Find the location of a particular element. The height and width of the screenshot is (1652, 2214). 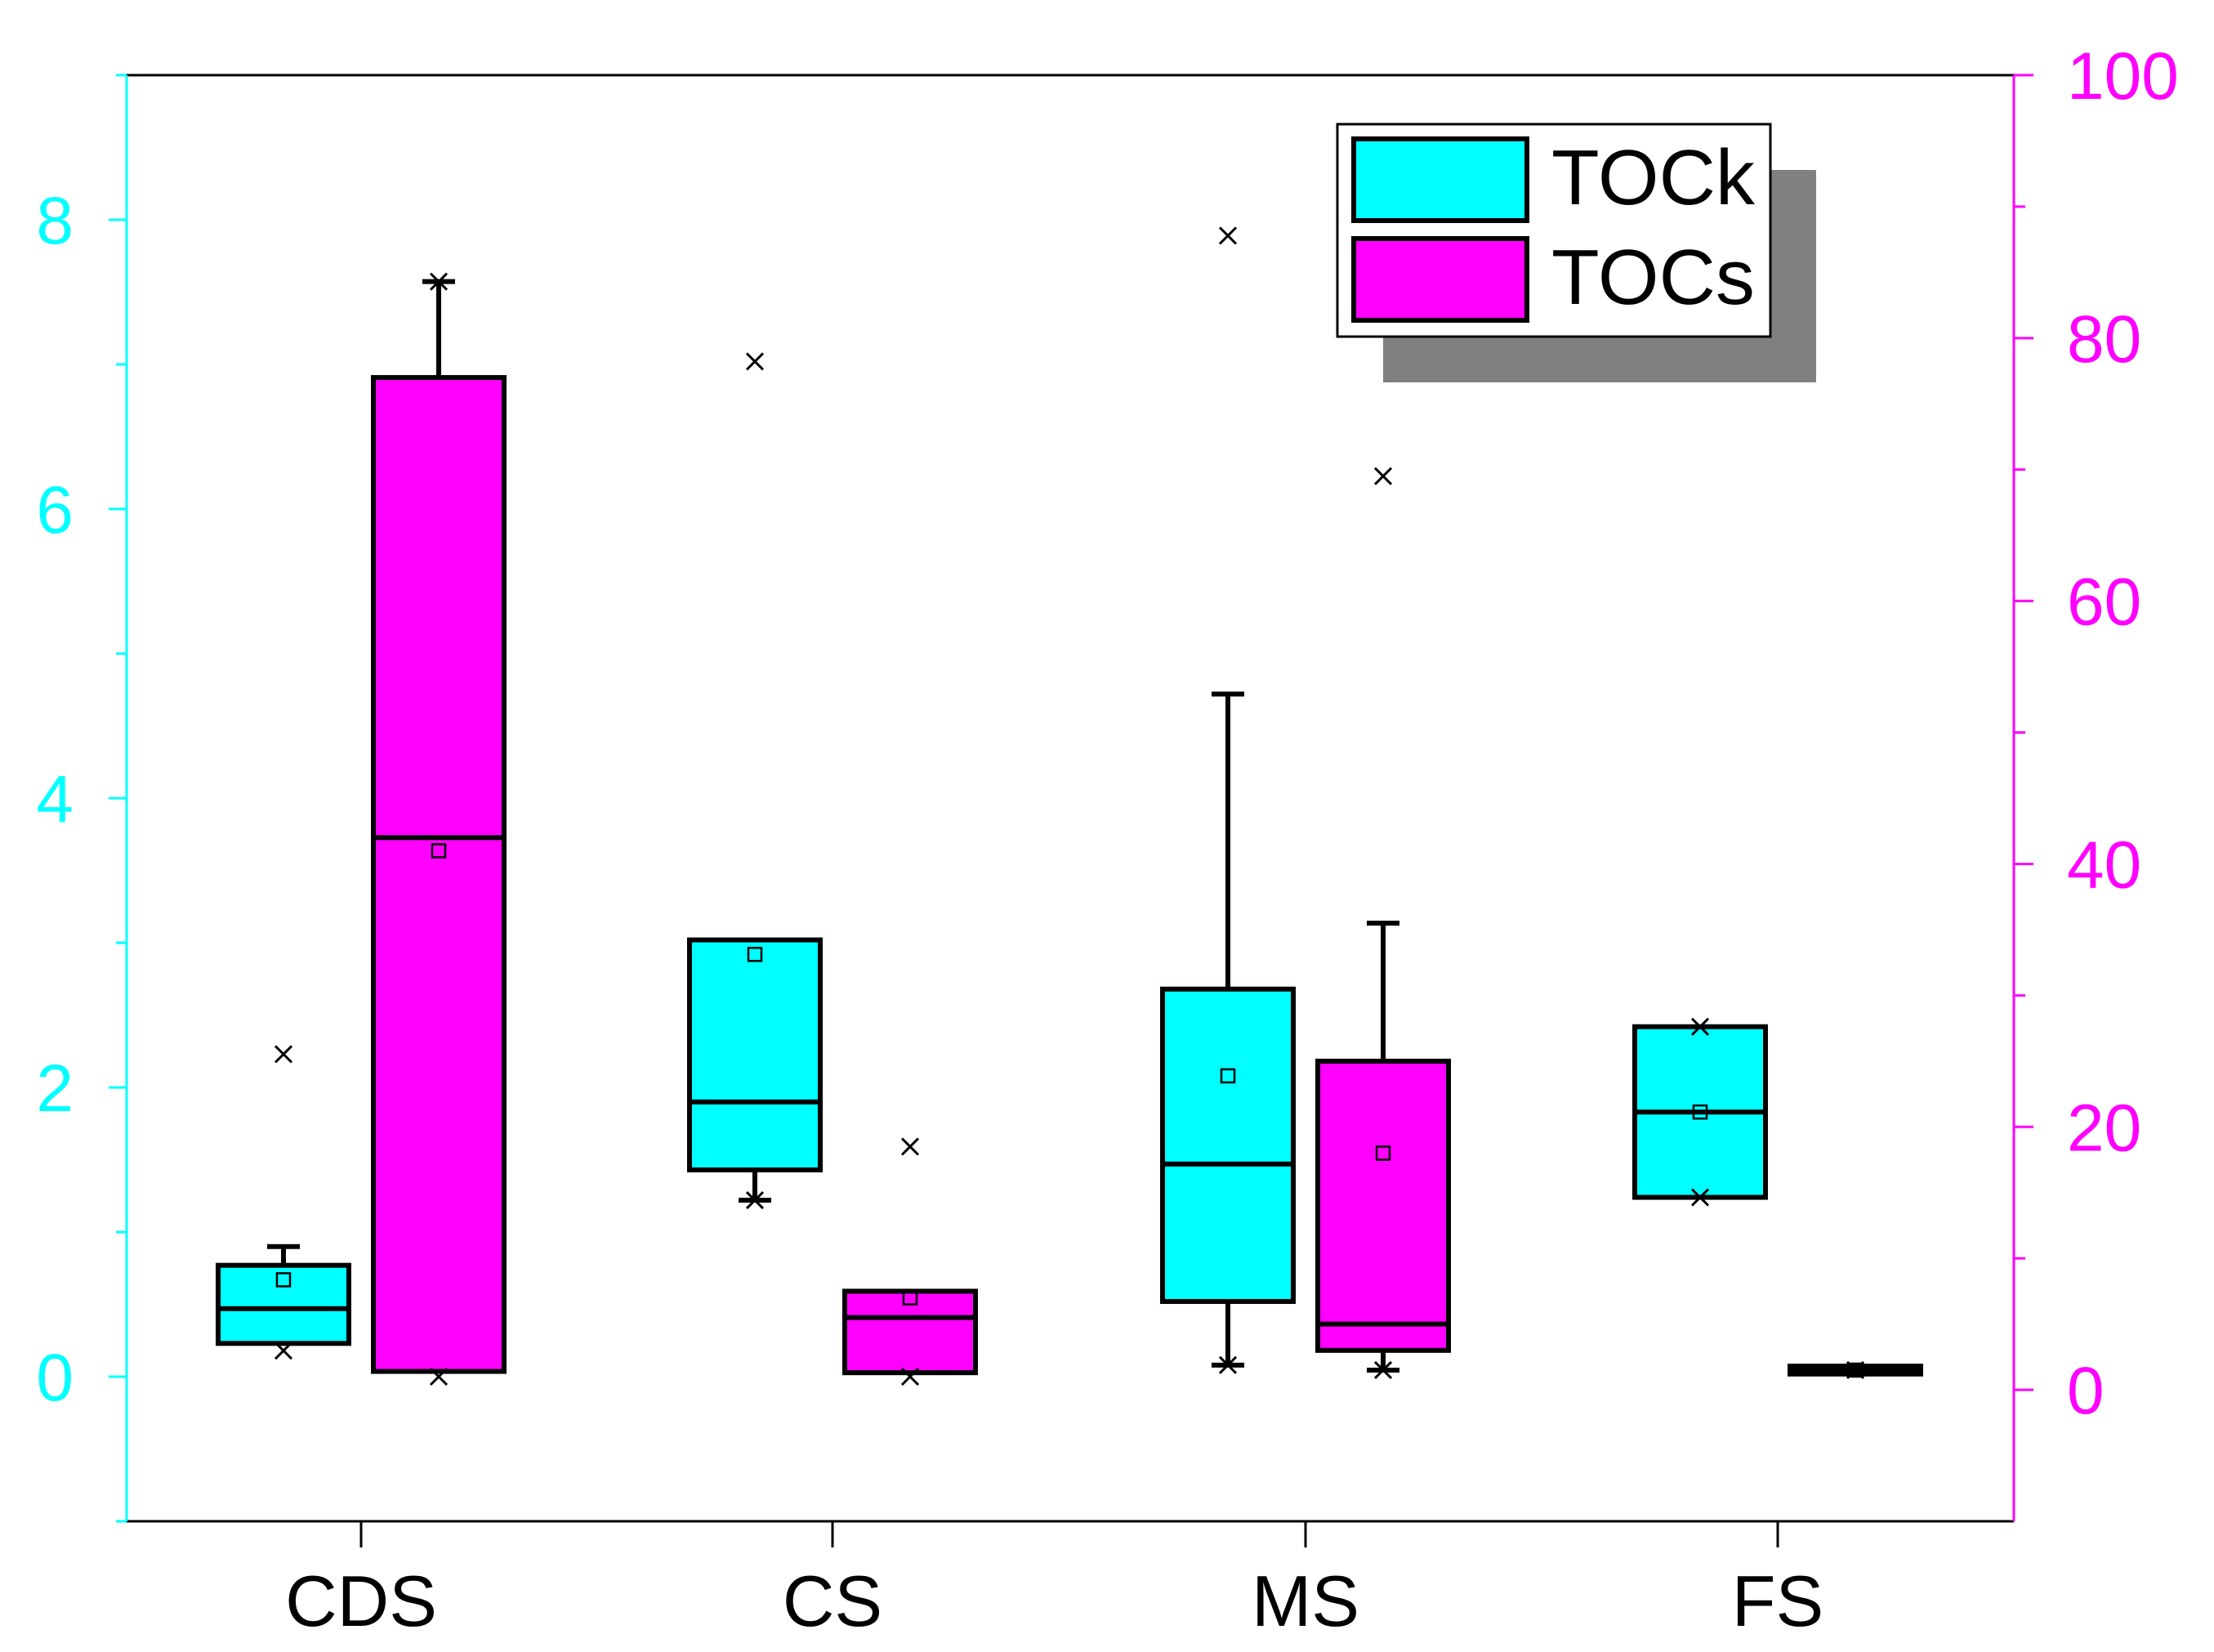

box-TOCs-CDS is located at coordinates (439, 829).